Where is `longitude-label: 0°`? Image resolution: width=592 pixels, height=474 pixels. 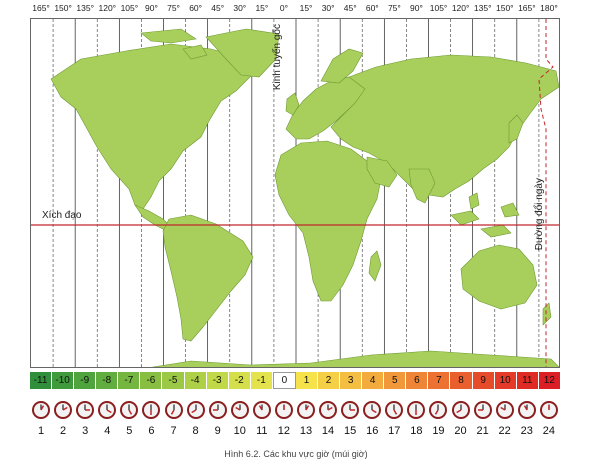 longitude-label: 0° is located at coordinates (284, 8).